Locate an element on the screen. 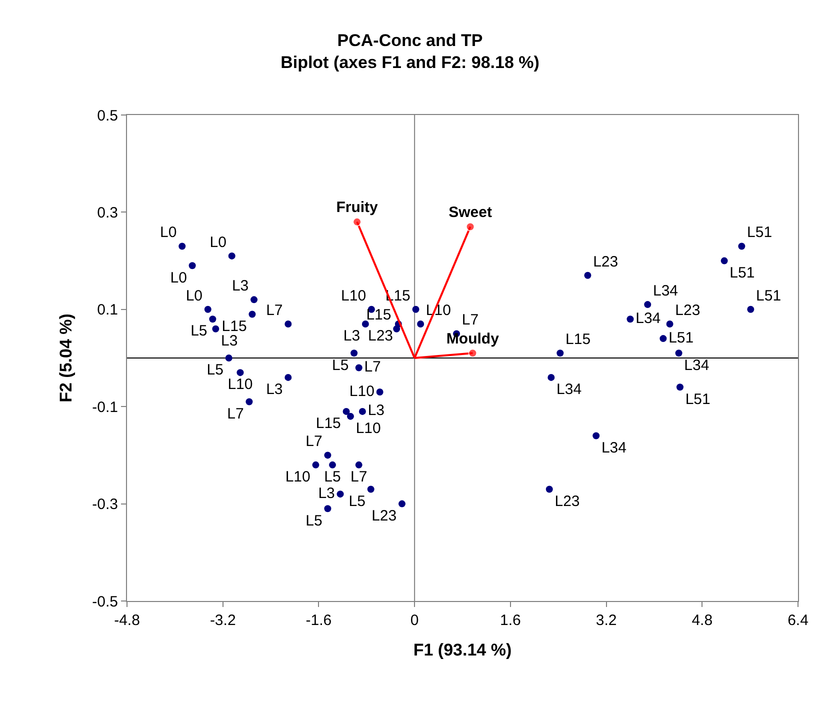 The image size is (820, 705). y-tick-label: 0.5 is located at coordinates (107, 115).